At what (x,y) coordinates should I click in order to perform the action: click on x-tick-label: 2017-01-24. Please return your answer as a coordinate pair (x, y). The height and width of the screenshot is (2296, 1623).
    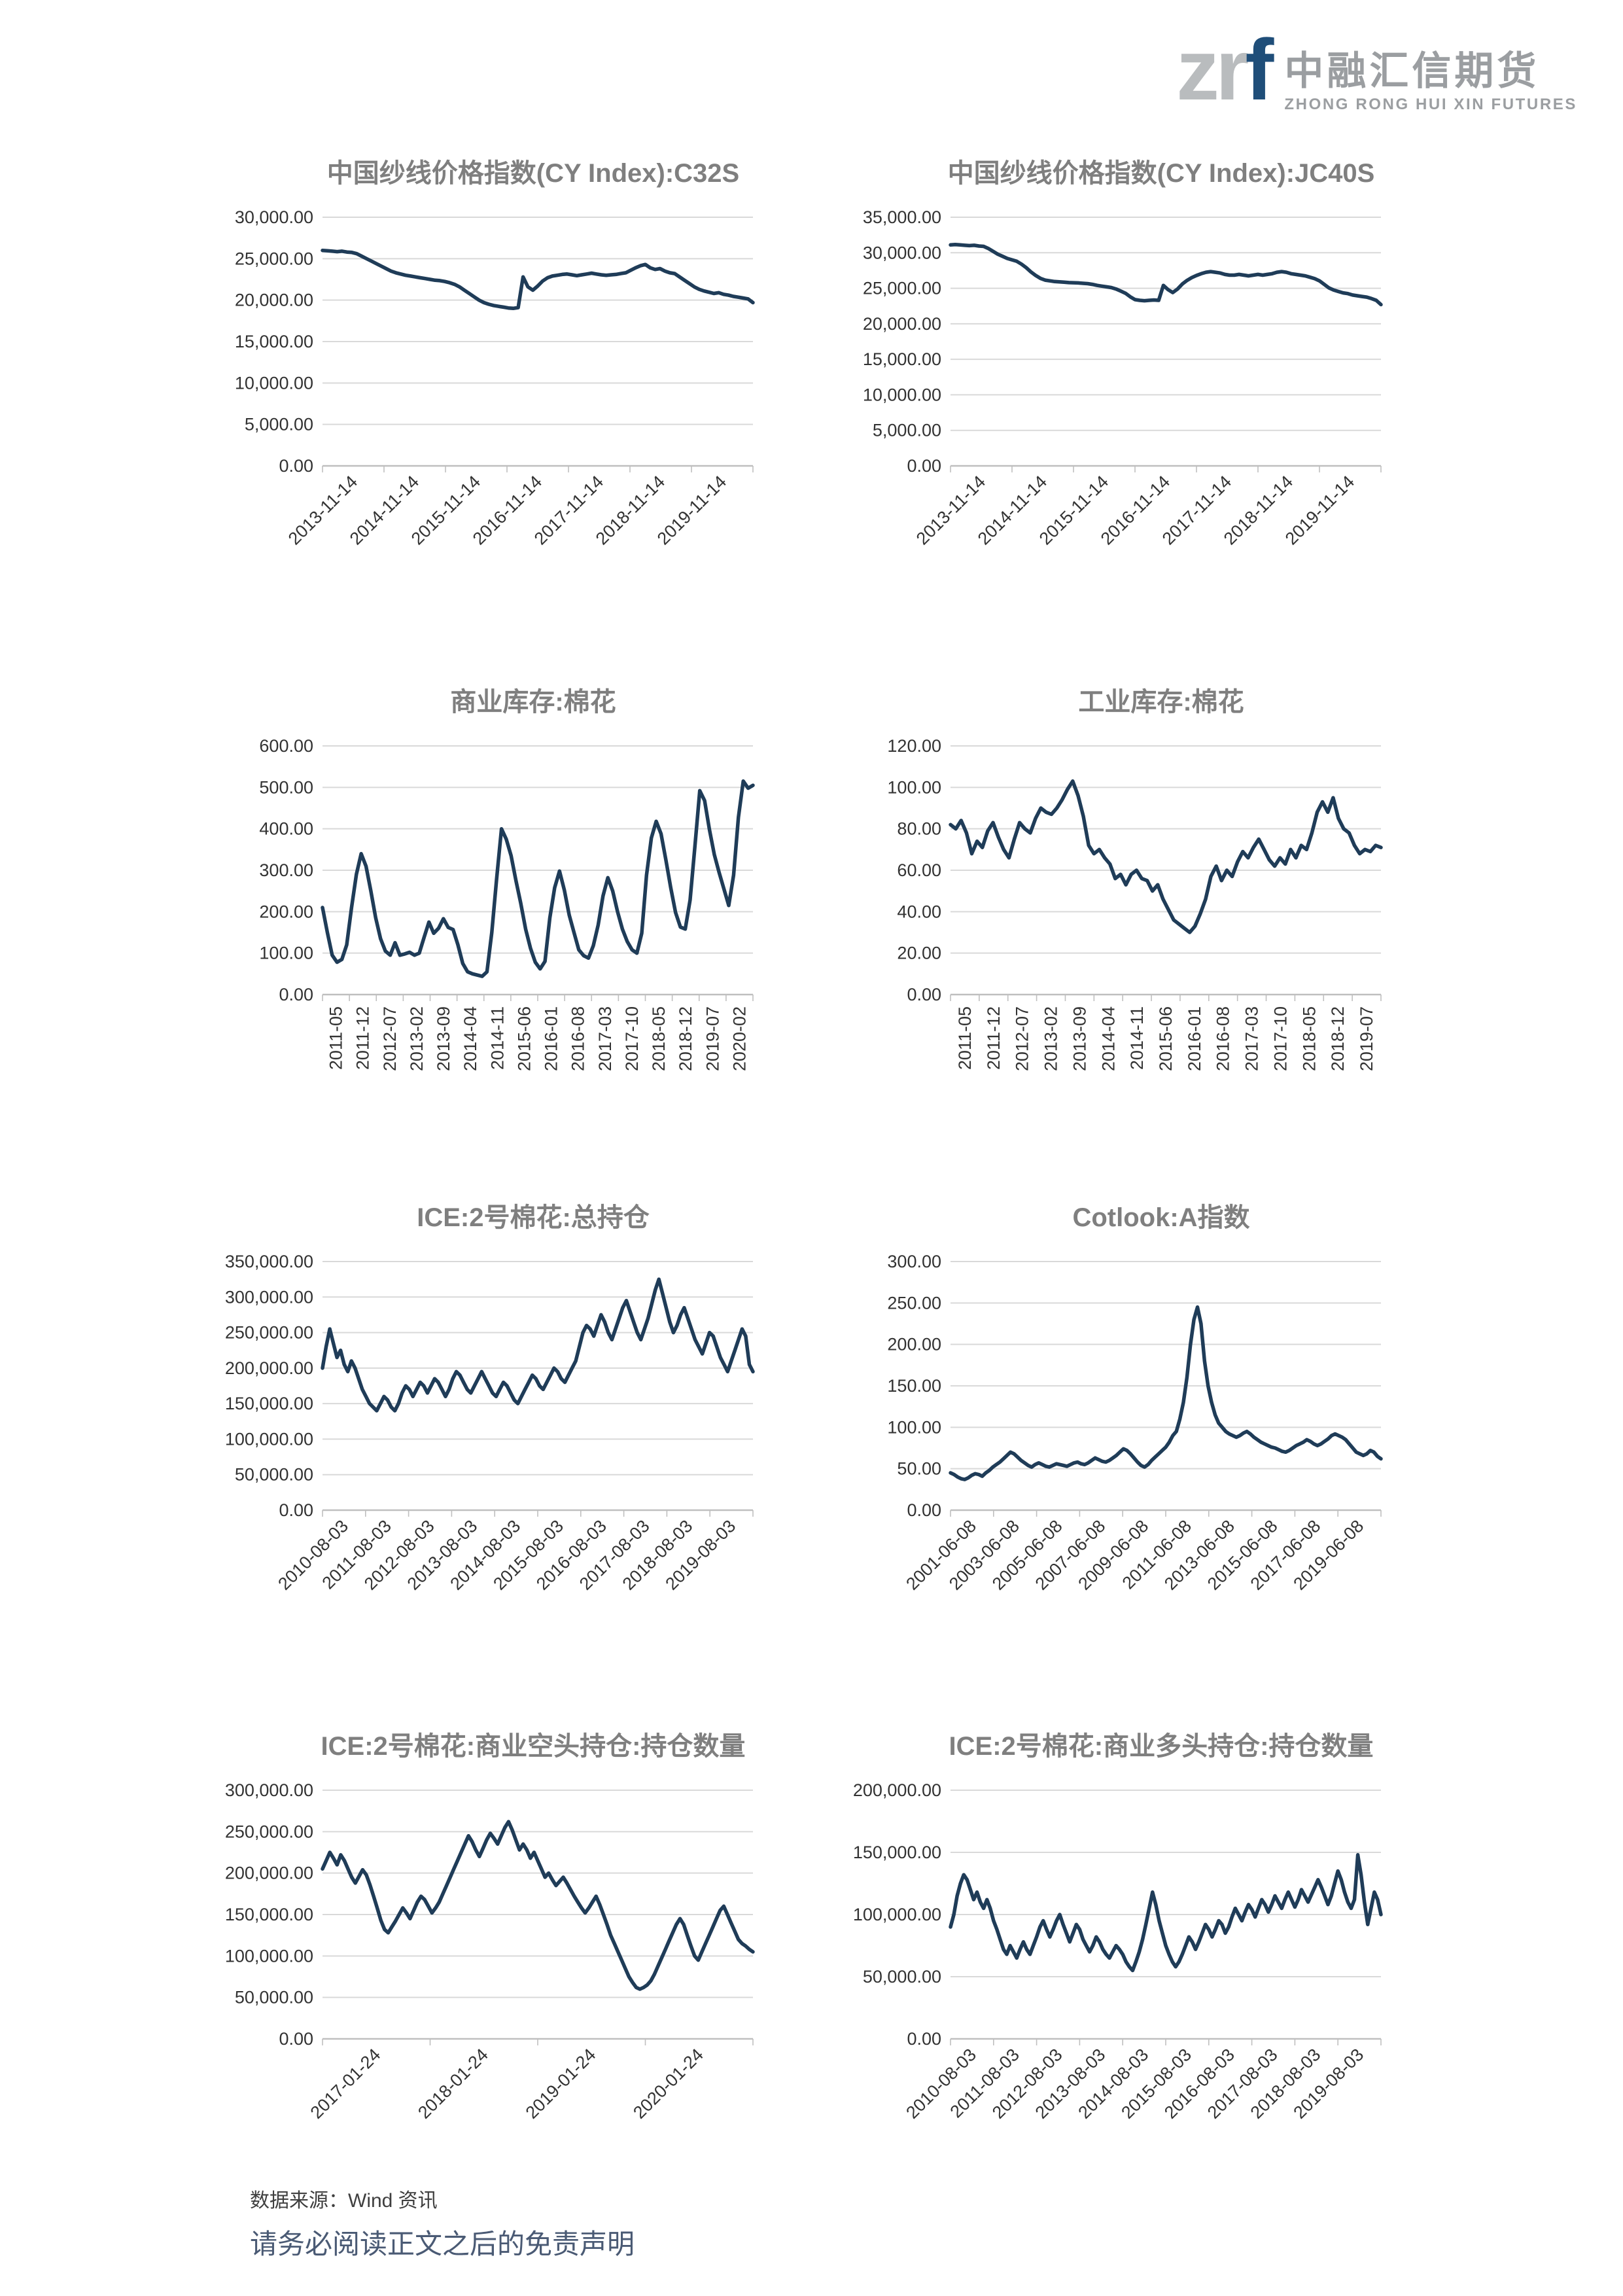
    Looking at the image, I should click on (346, 2084).